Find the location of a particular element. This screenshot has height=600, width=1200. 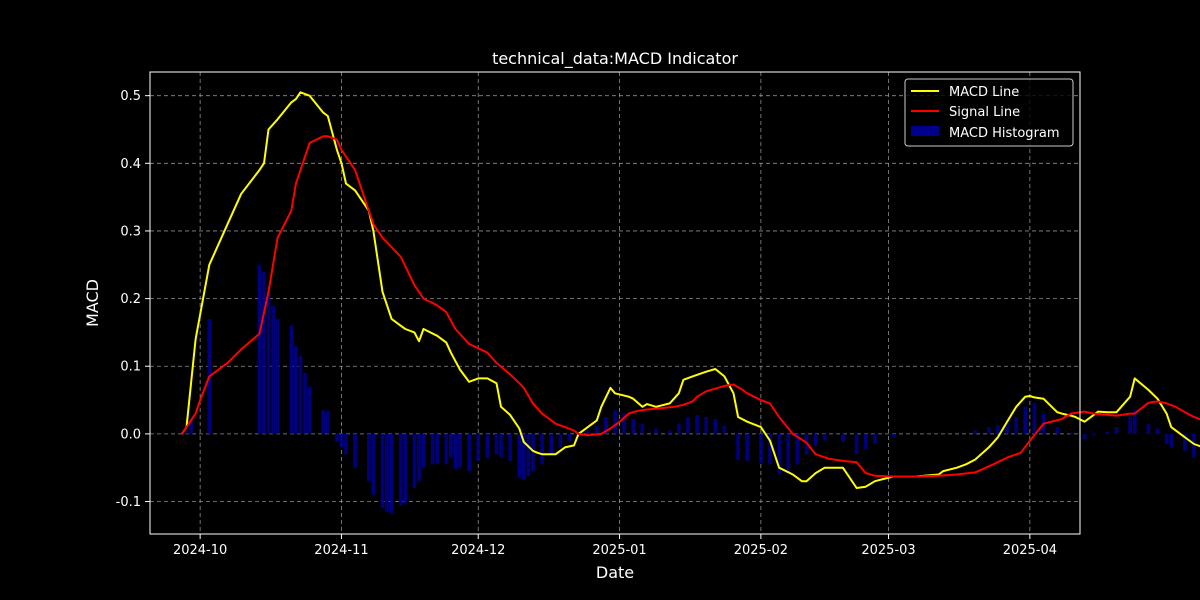

y-axis-ticks: -0.1 0.0 0.1 0.2 0.3 0.4 0.5 is located at coordinates (133, 299).